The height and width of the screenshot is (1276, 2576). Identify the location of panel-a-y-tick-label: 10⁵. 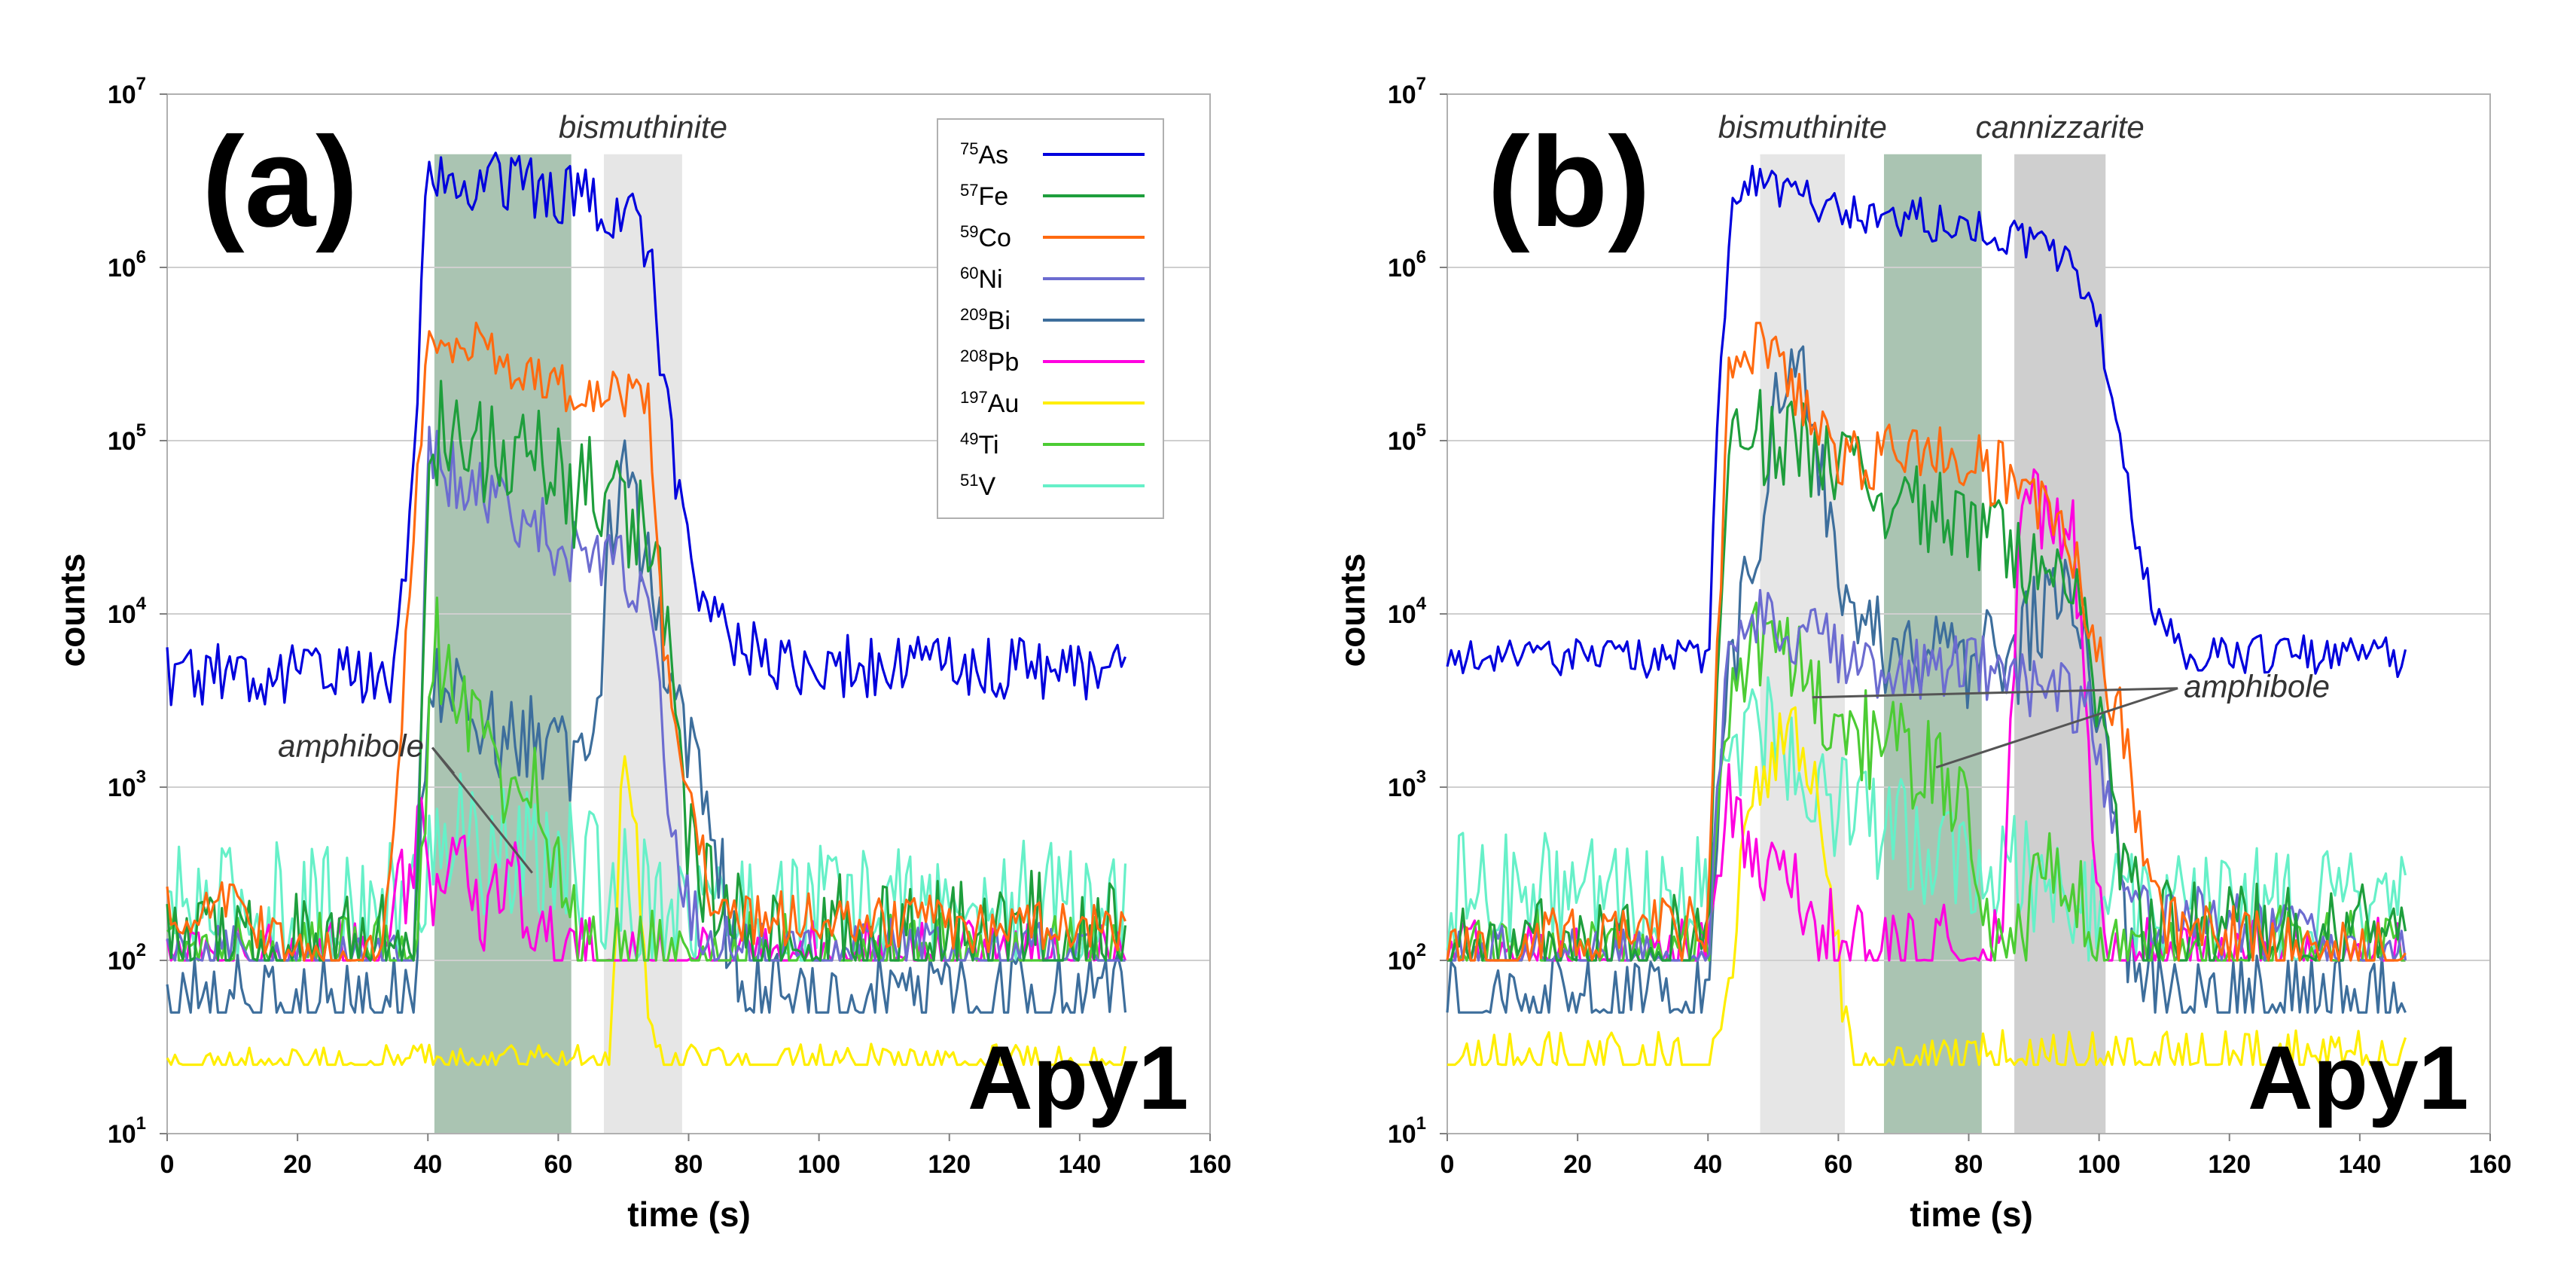
(127, 438).